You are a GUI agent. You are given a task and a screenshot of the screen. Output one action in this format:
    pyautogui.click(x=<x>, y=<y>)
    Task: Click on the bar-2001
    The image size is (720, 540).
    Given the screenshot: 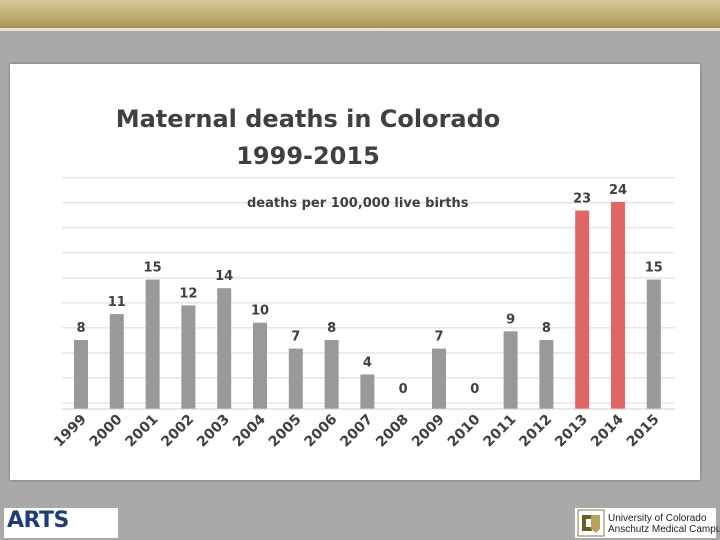 What is the action you would take?
    pyautogui.click(x=152, y=344)
    